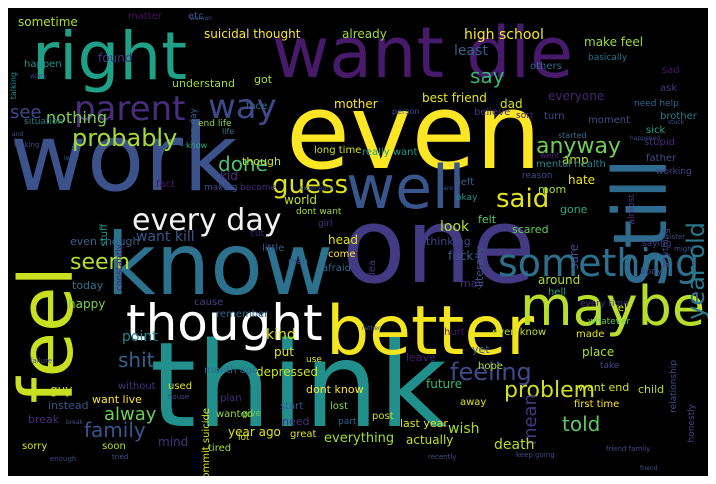  What do you see at coordinates (487, 76) in the screenshot?
I see `word: say` at bounding box center [487, 76].